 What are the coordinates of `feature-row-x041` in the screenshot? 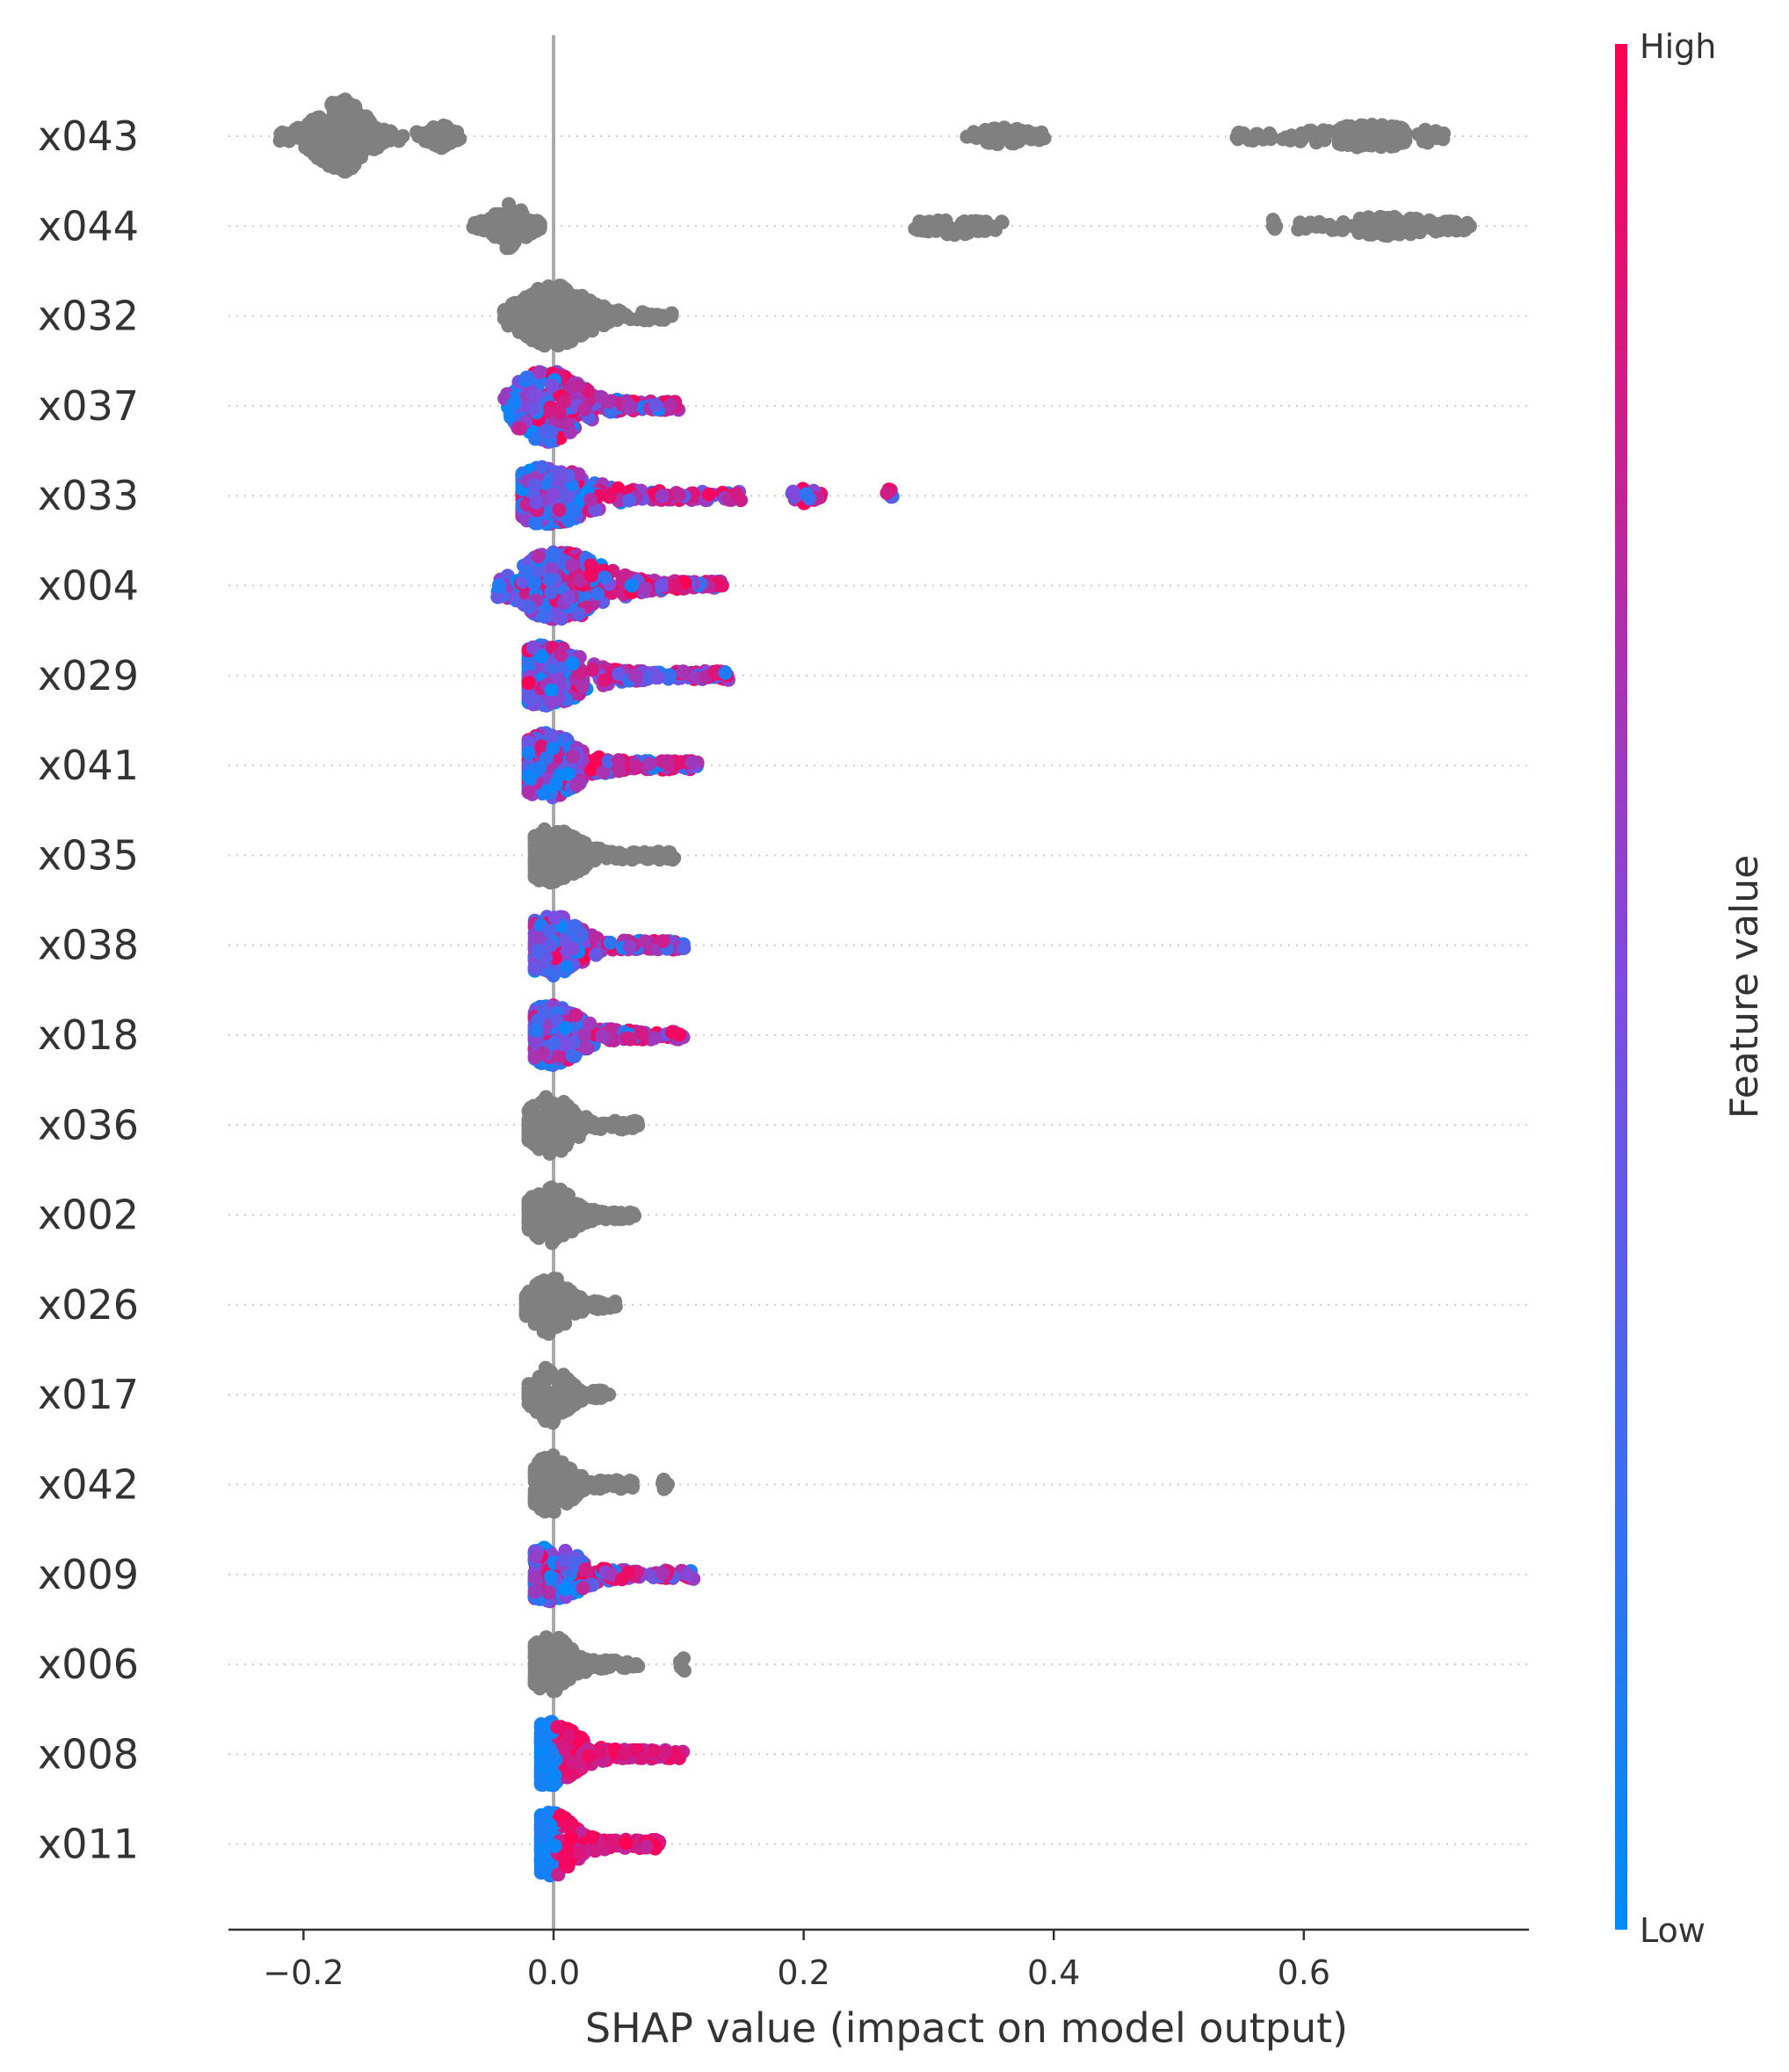 It's located at (613, 765).